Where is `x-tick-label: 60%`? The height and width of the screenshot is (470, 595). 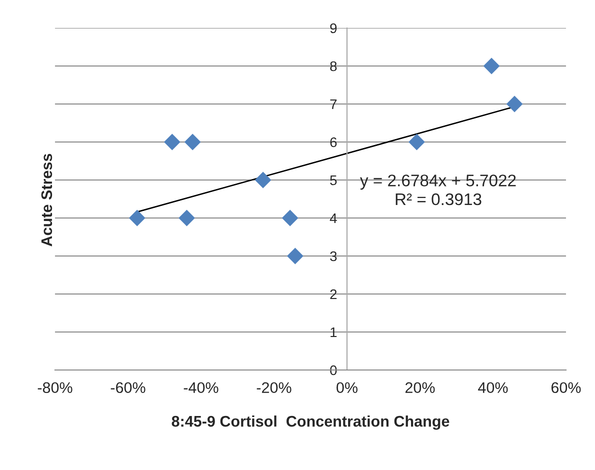 x-tick-label: 60% is located at coordinates (566, 388).